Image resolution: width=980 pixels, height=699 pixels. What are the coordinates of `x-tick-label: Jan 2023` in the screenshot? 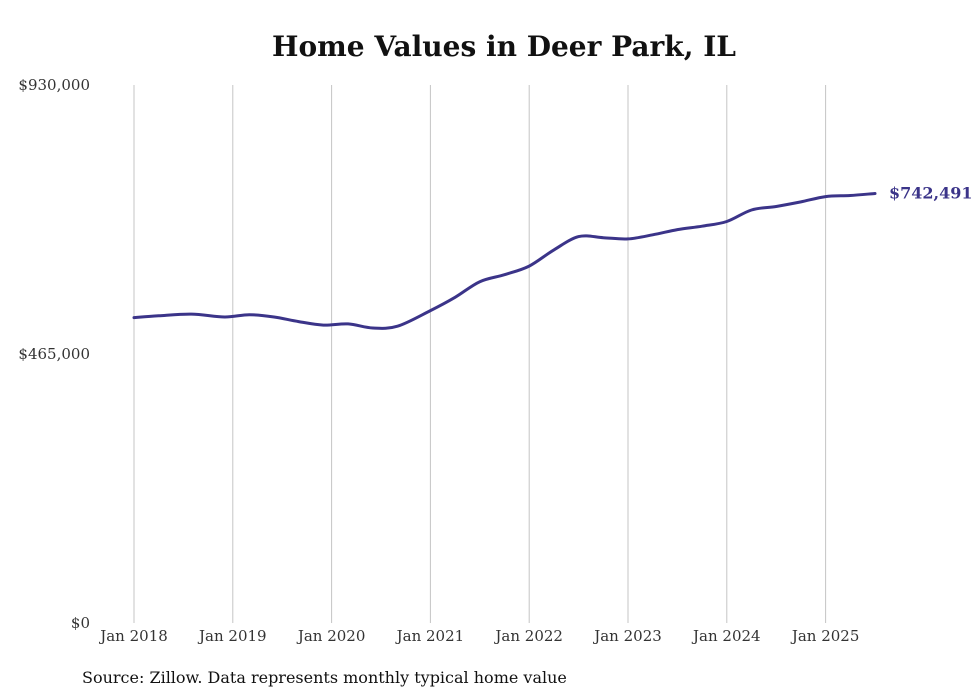 It's located at (627, 636).